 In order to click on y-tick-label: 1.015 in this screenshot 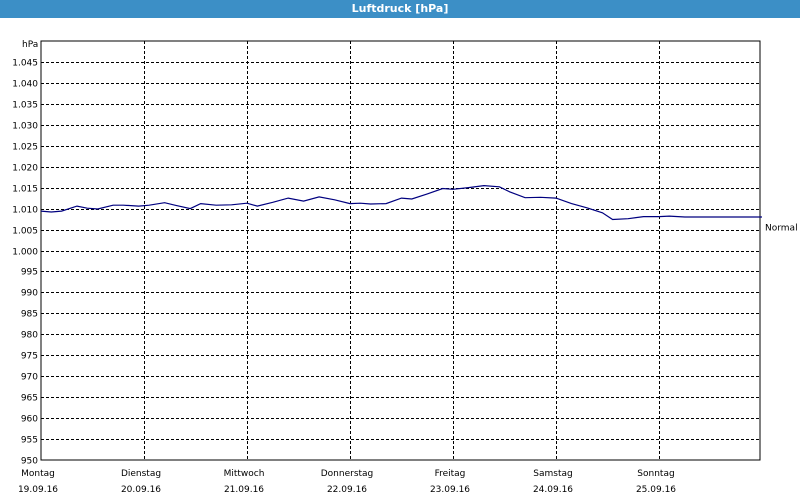, I will do `click(25, 190)`.